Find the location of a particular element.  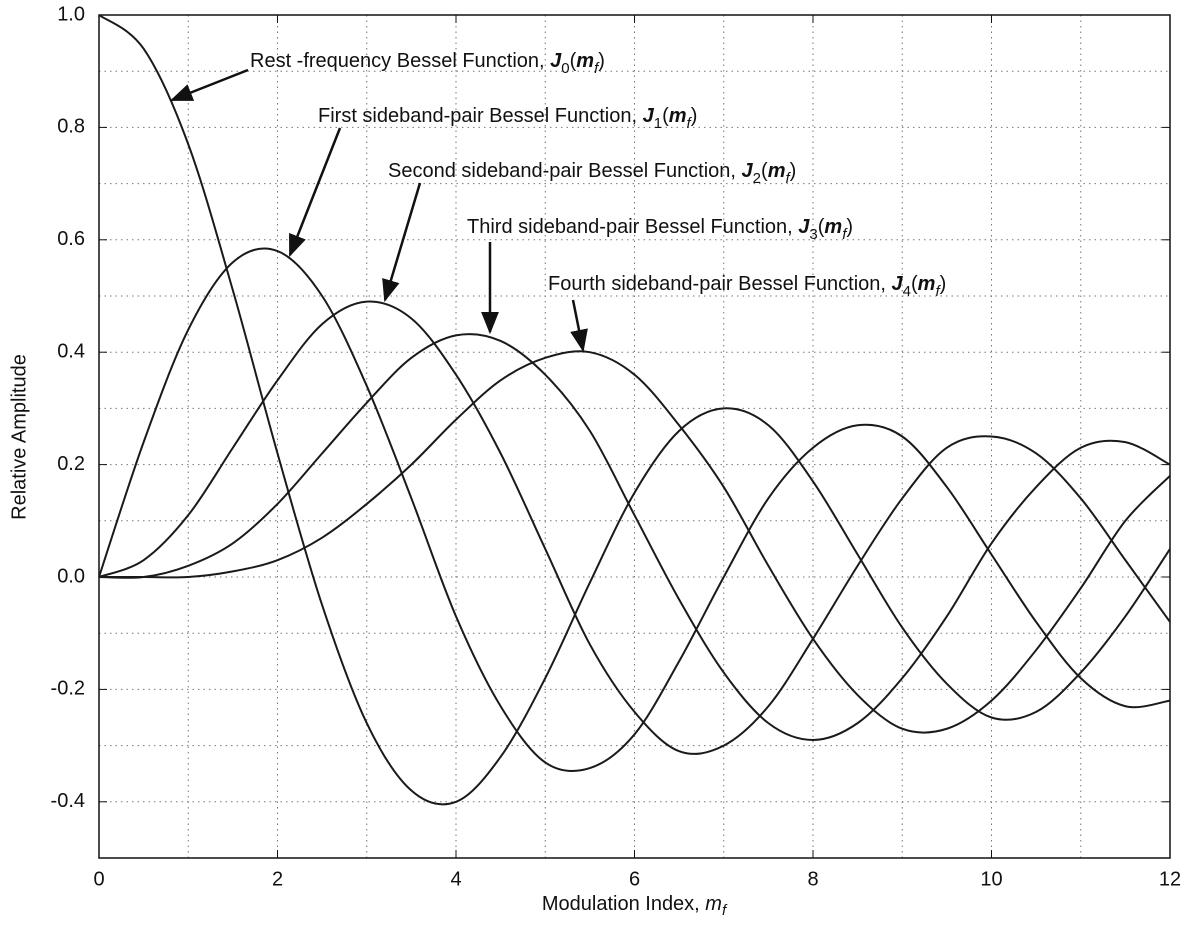

x-tick-label: 12 is located at coordinates (1170, 879).